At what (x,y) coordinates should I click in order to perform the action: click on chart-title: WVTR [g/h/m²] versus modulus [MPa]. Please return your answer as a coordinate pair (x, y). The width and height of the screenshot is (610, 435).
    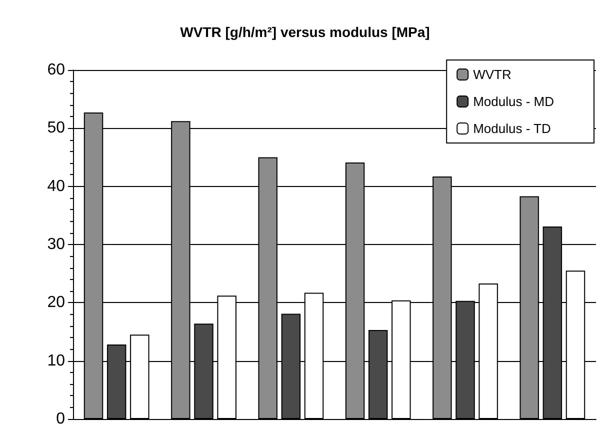
    Looking at the image, I should click on (305, 32).